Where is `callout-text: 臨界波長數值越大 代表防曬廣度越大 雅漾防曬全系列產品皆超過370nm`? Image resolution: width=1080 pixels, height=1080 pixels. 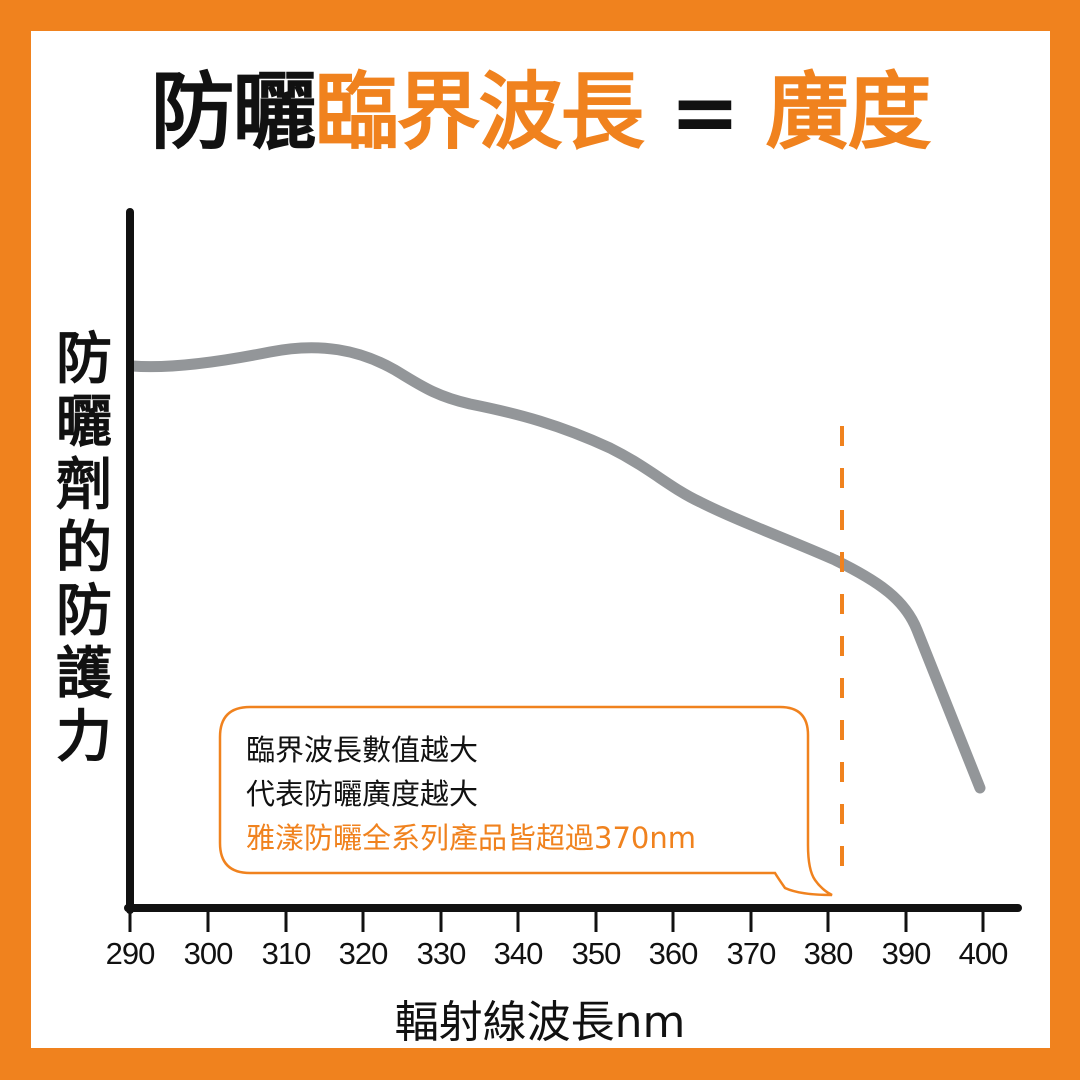
callout-text: 臨界波長數值越大 代表防曬廣度越大 雅漾防曬全系列產品皆超過370nm is located at coordinates (471, 794).